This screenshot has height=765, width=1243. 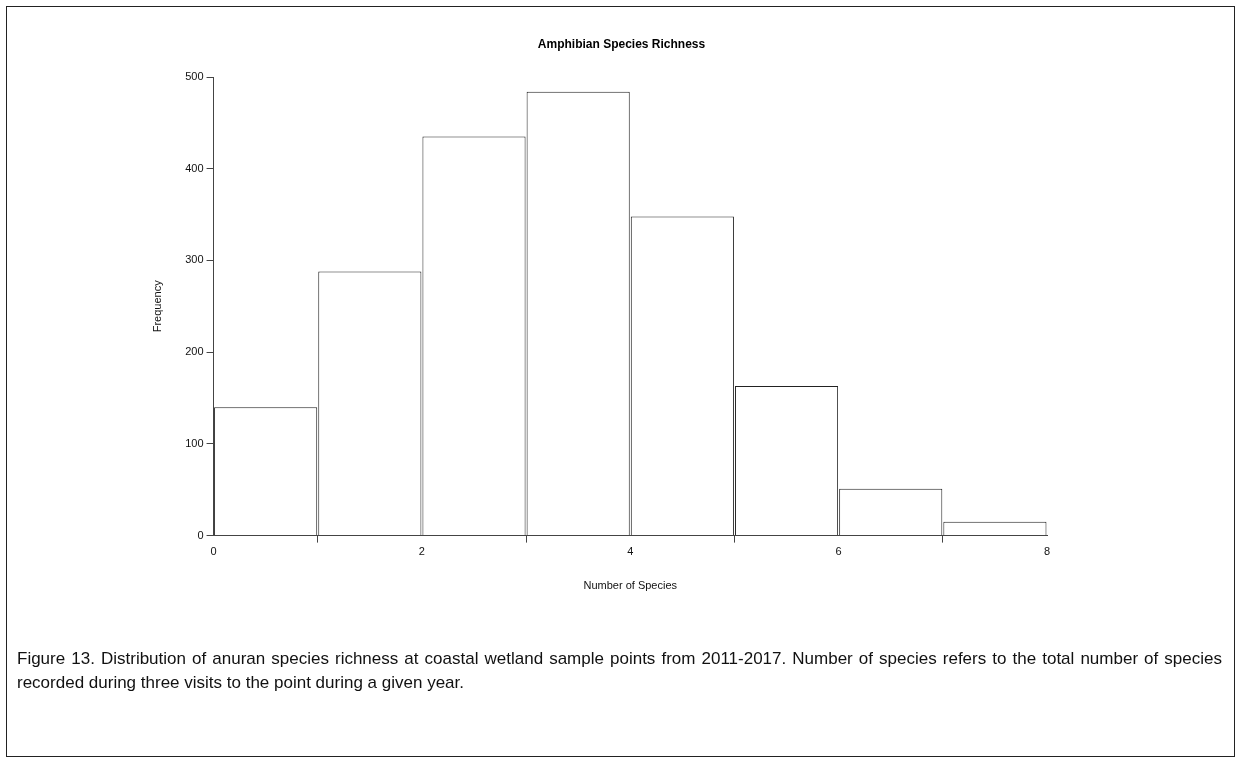 What do you see at coordinates (421, 551) in the screenshot?
I see `x-tick-label: 2` at bounding box center [421, 551].